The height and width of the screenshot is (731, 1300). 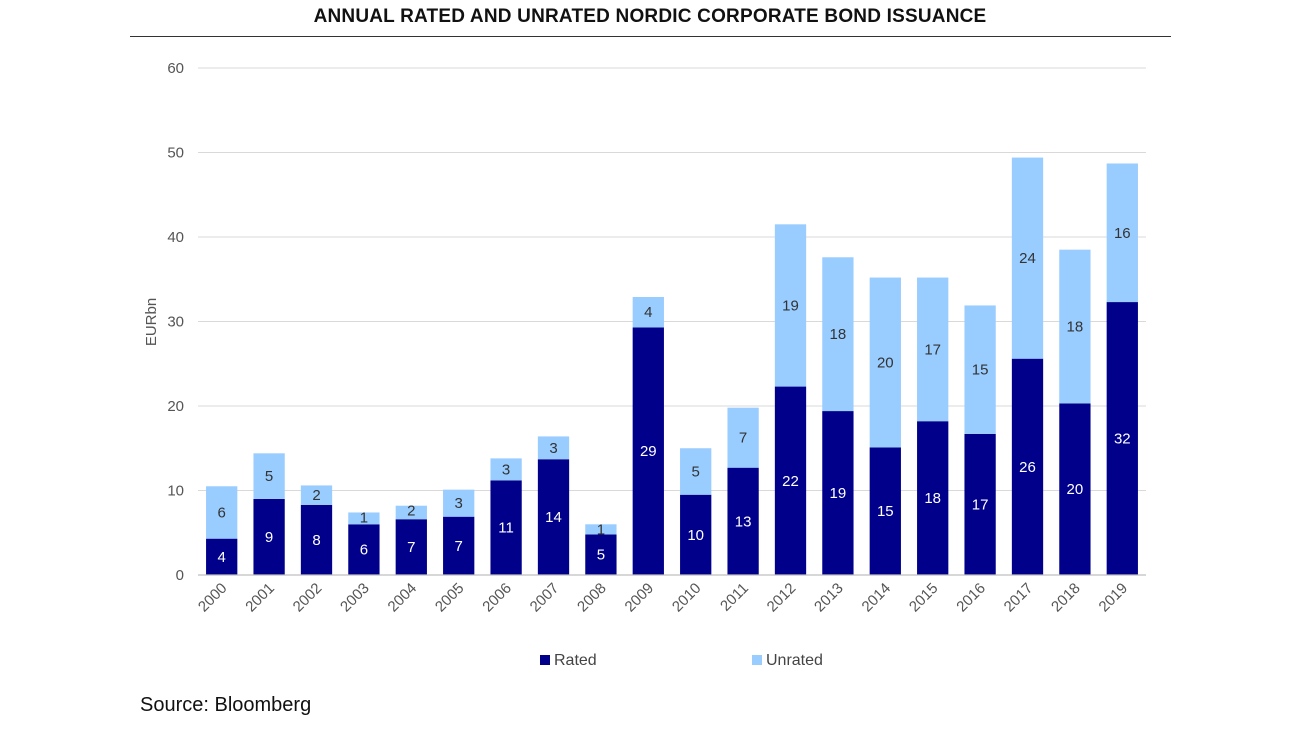 I want to click on bar-label-rated: 10, so click(x=695, y=535).